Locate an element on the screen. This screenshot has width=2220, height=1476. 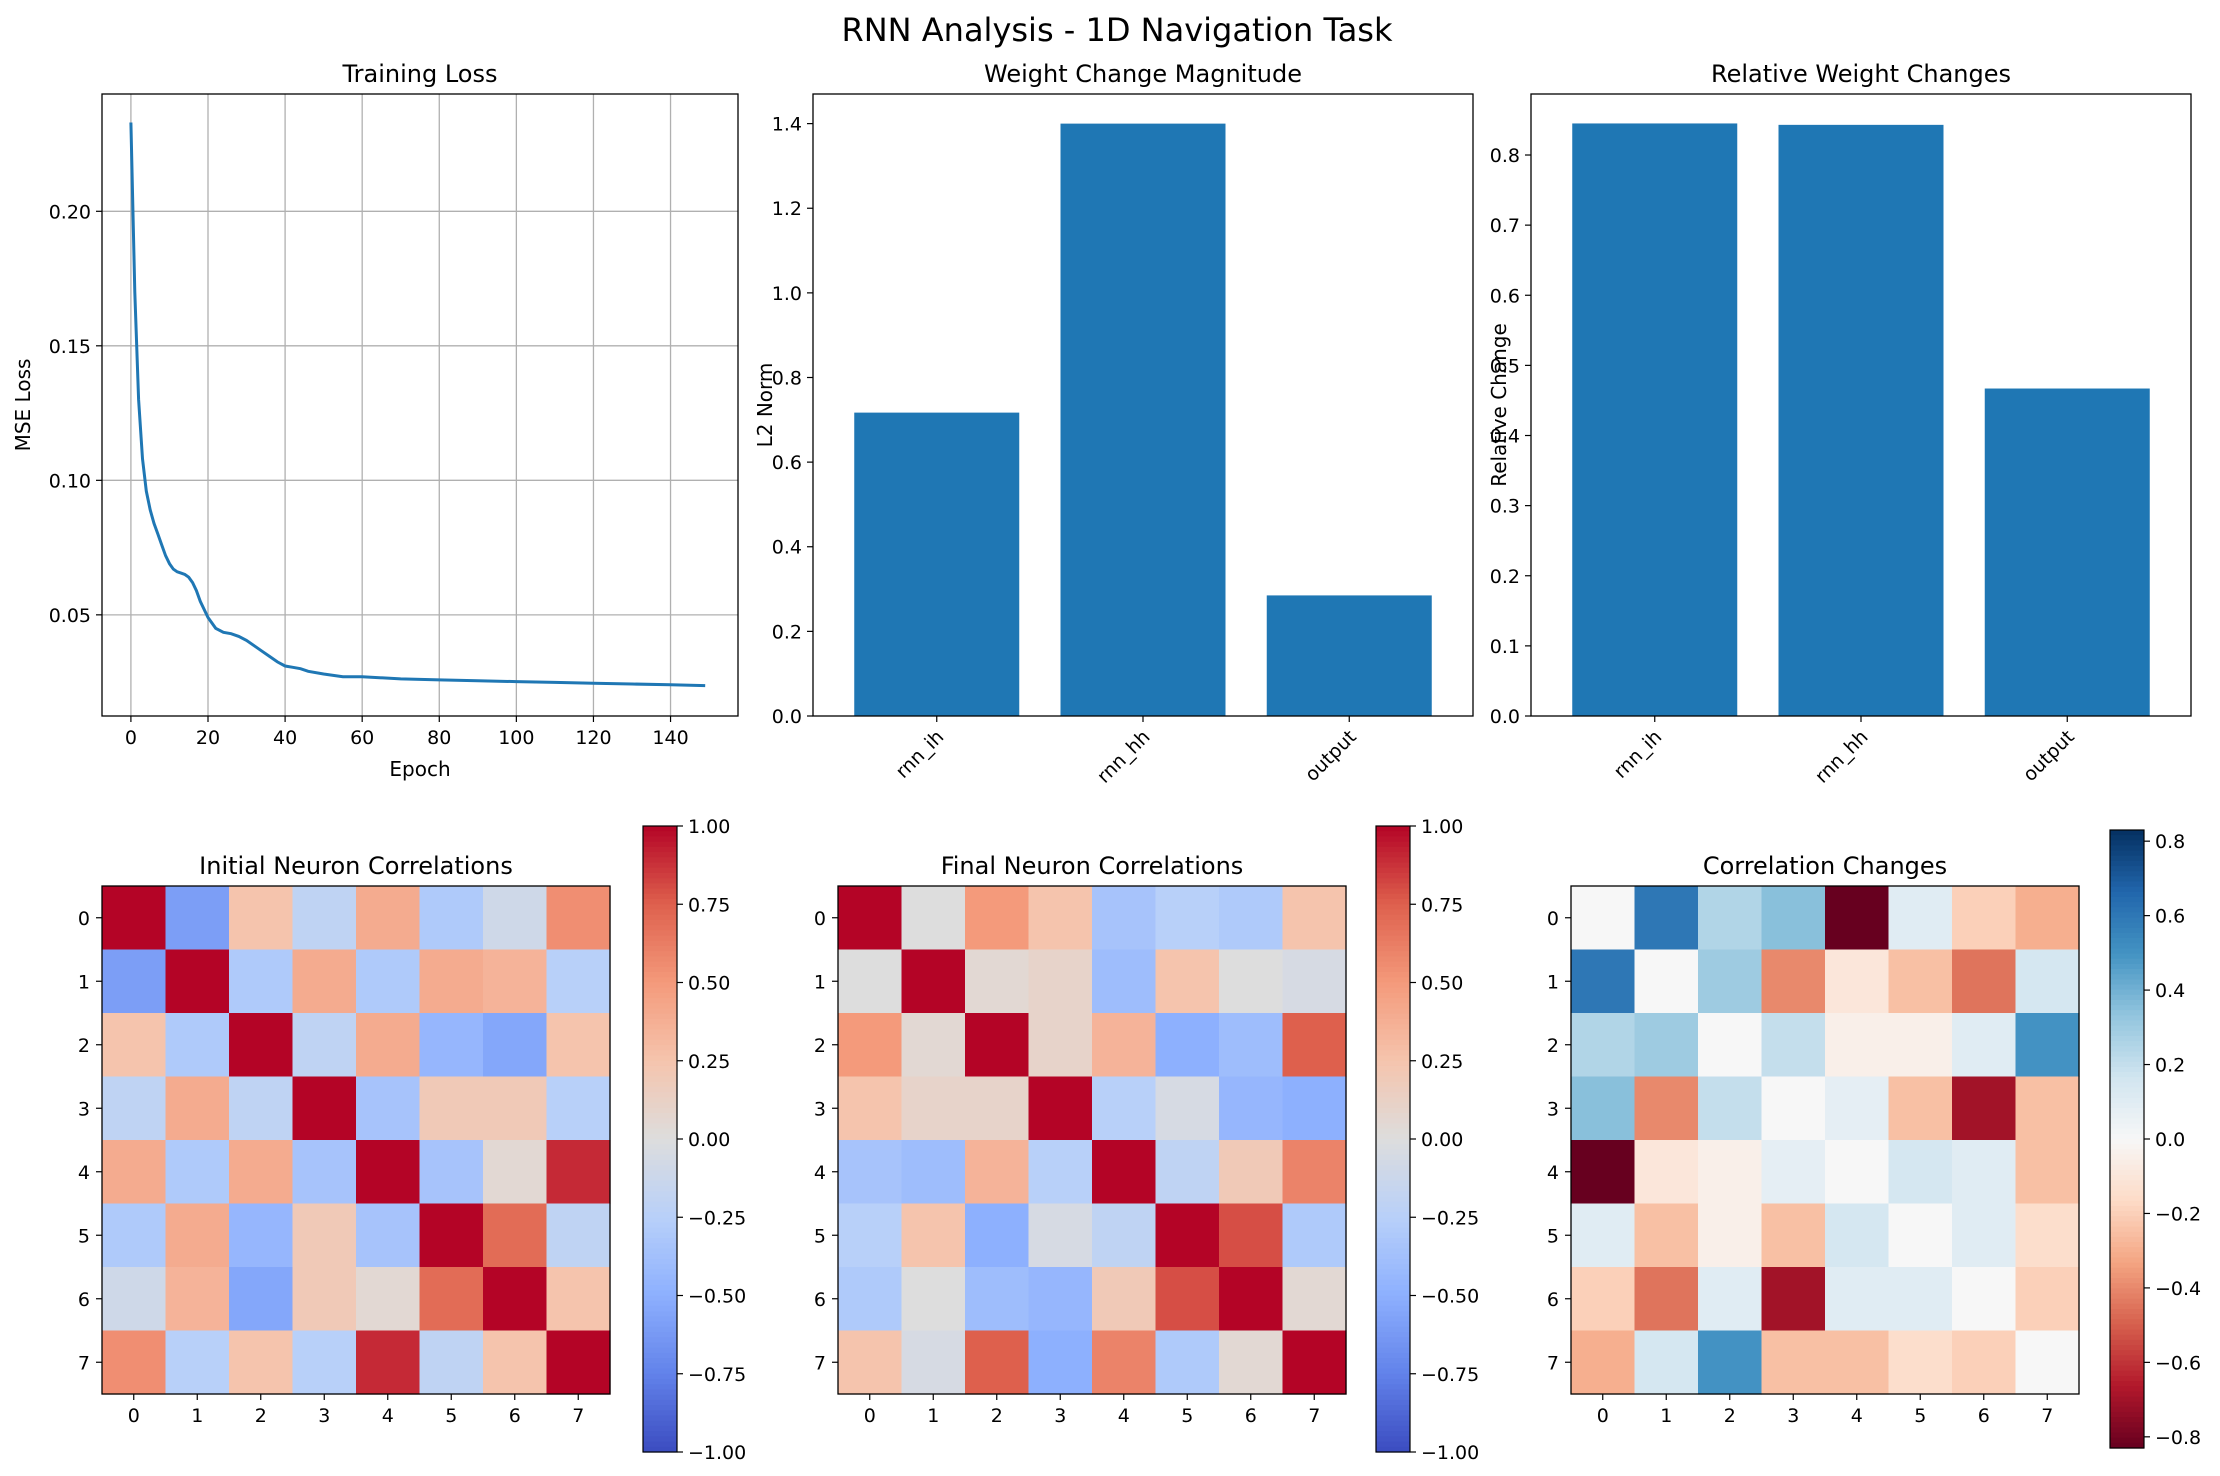
x-tick-label: 6 is located at coordinates (1984, 1416).